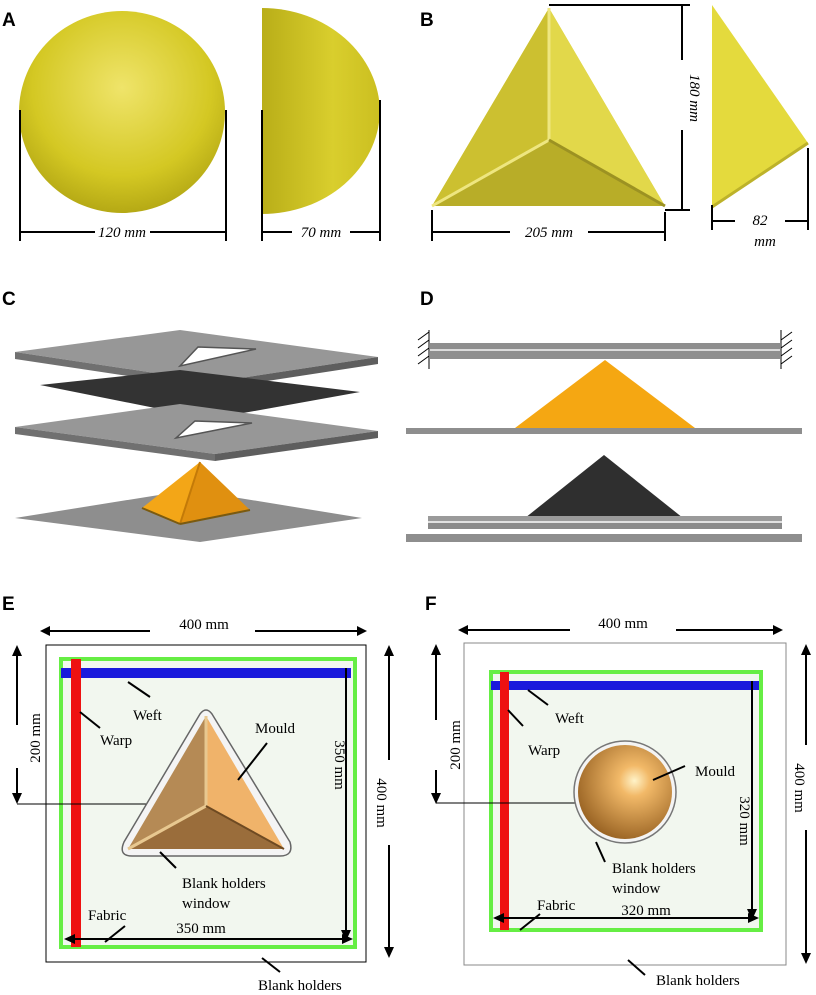  I want to click on dim-f-inner-h: 320 mm, so click(646, 911).